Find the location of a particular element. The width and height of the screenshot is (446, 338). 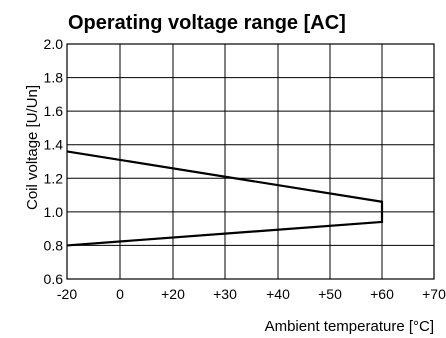

x-tick-labels: -20 0 +20 +30 +40 +50 +60 +70 is located at coordinates (251, 294).